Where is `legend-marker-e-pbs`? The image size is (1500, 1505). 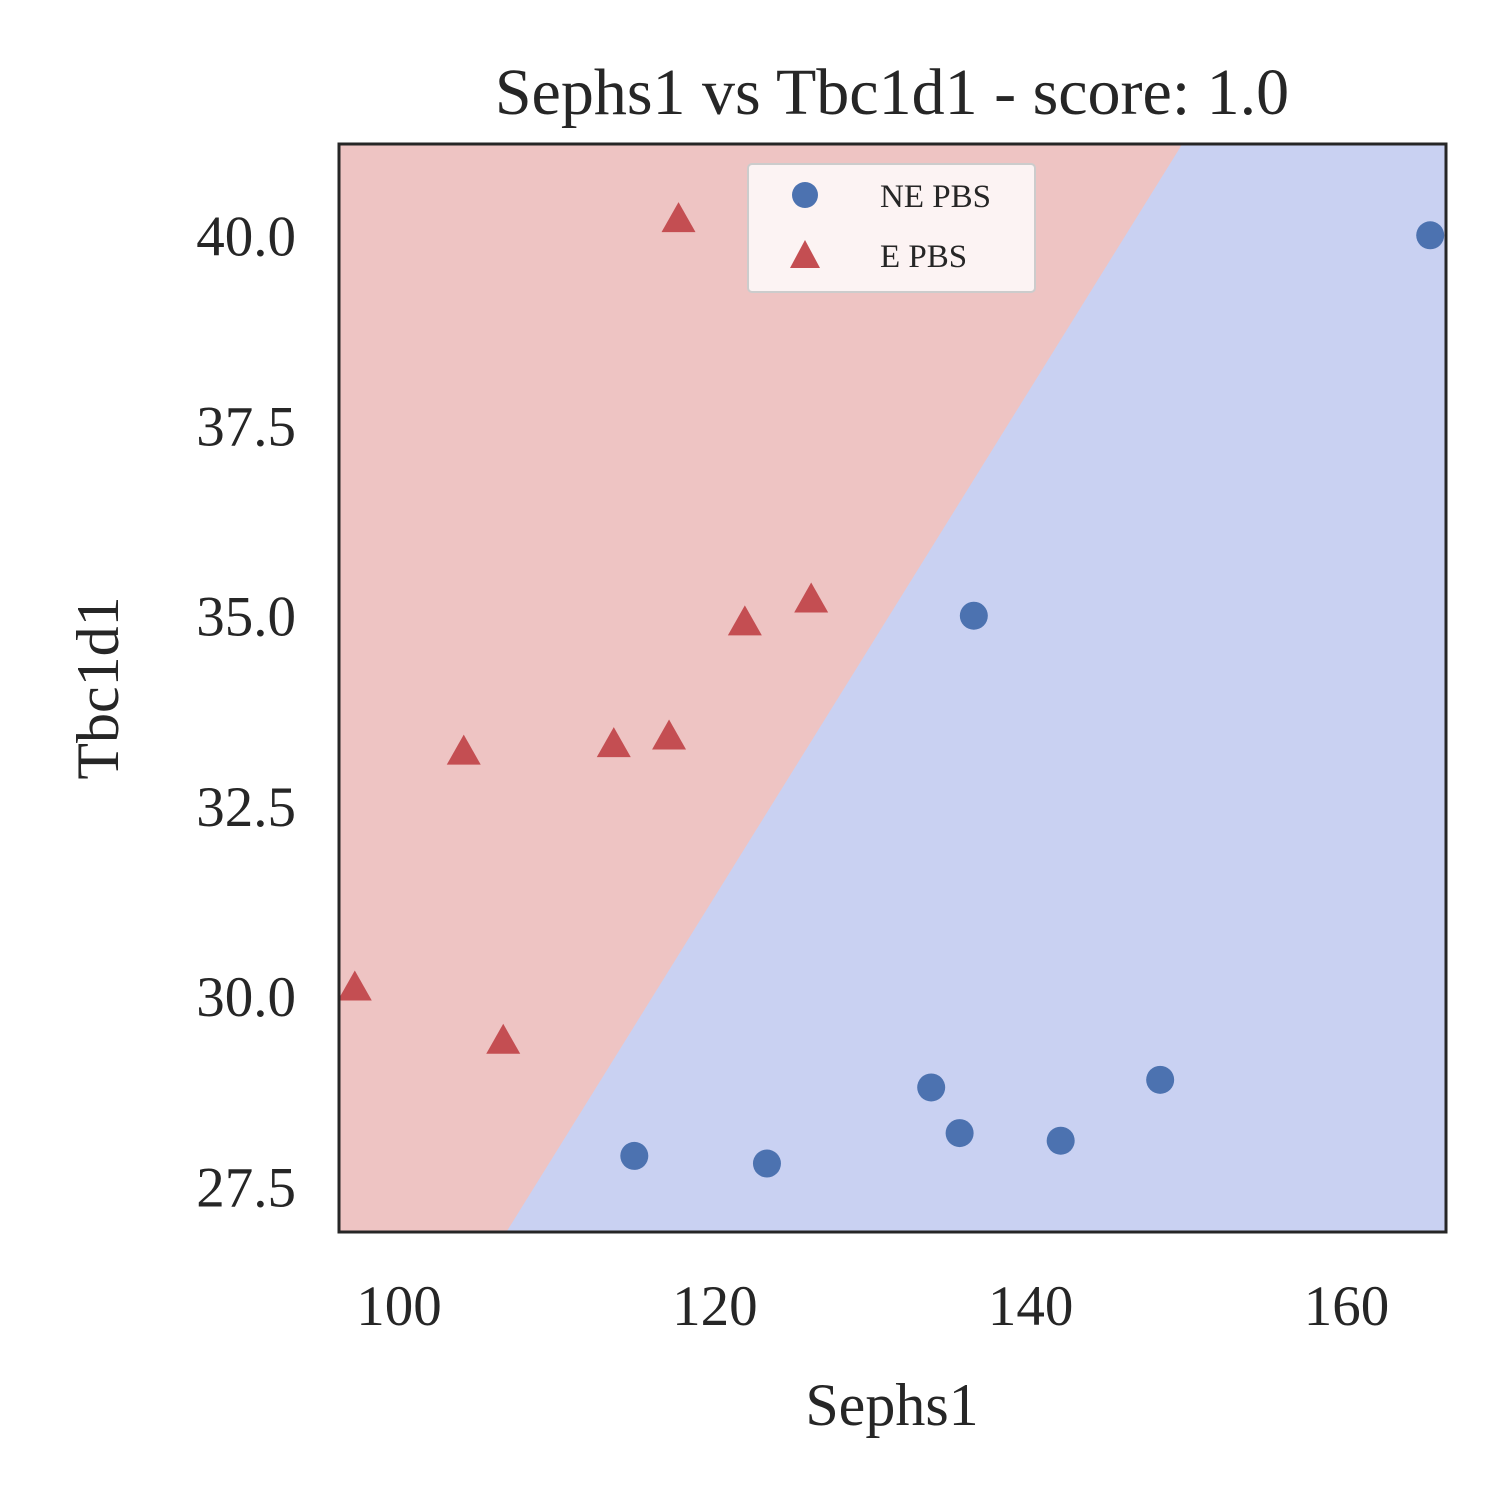 legend-marker-e-pbs is located at coordinates (805, 254).